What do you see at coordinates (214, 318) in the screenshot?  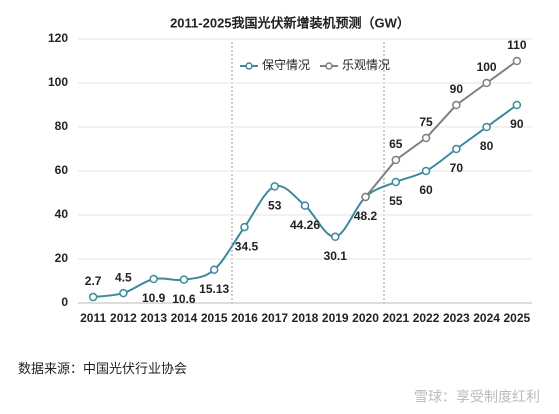 I see `x-tick-label: 2015` at bounding box center [214, 318].